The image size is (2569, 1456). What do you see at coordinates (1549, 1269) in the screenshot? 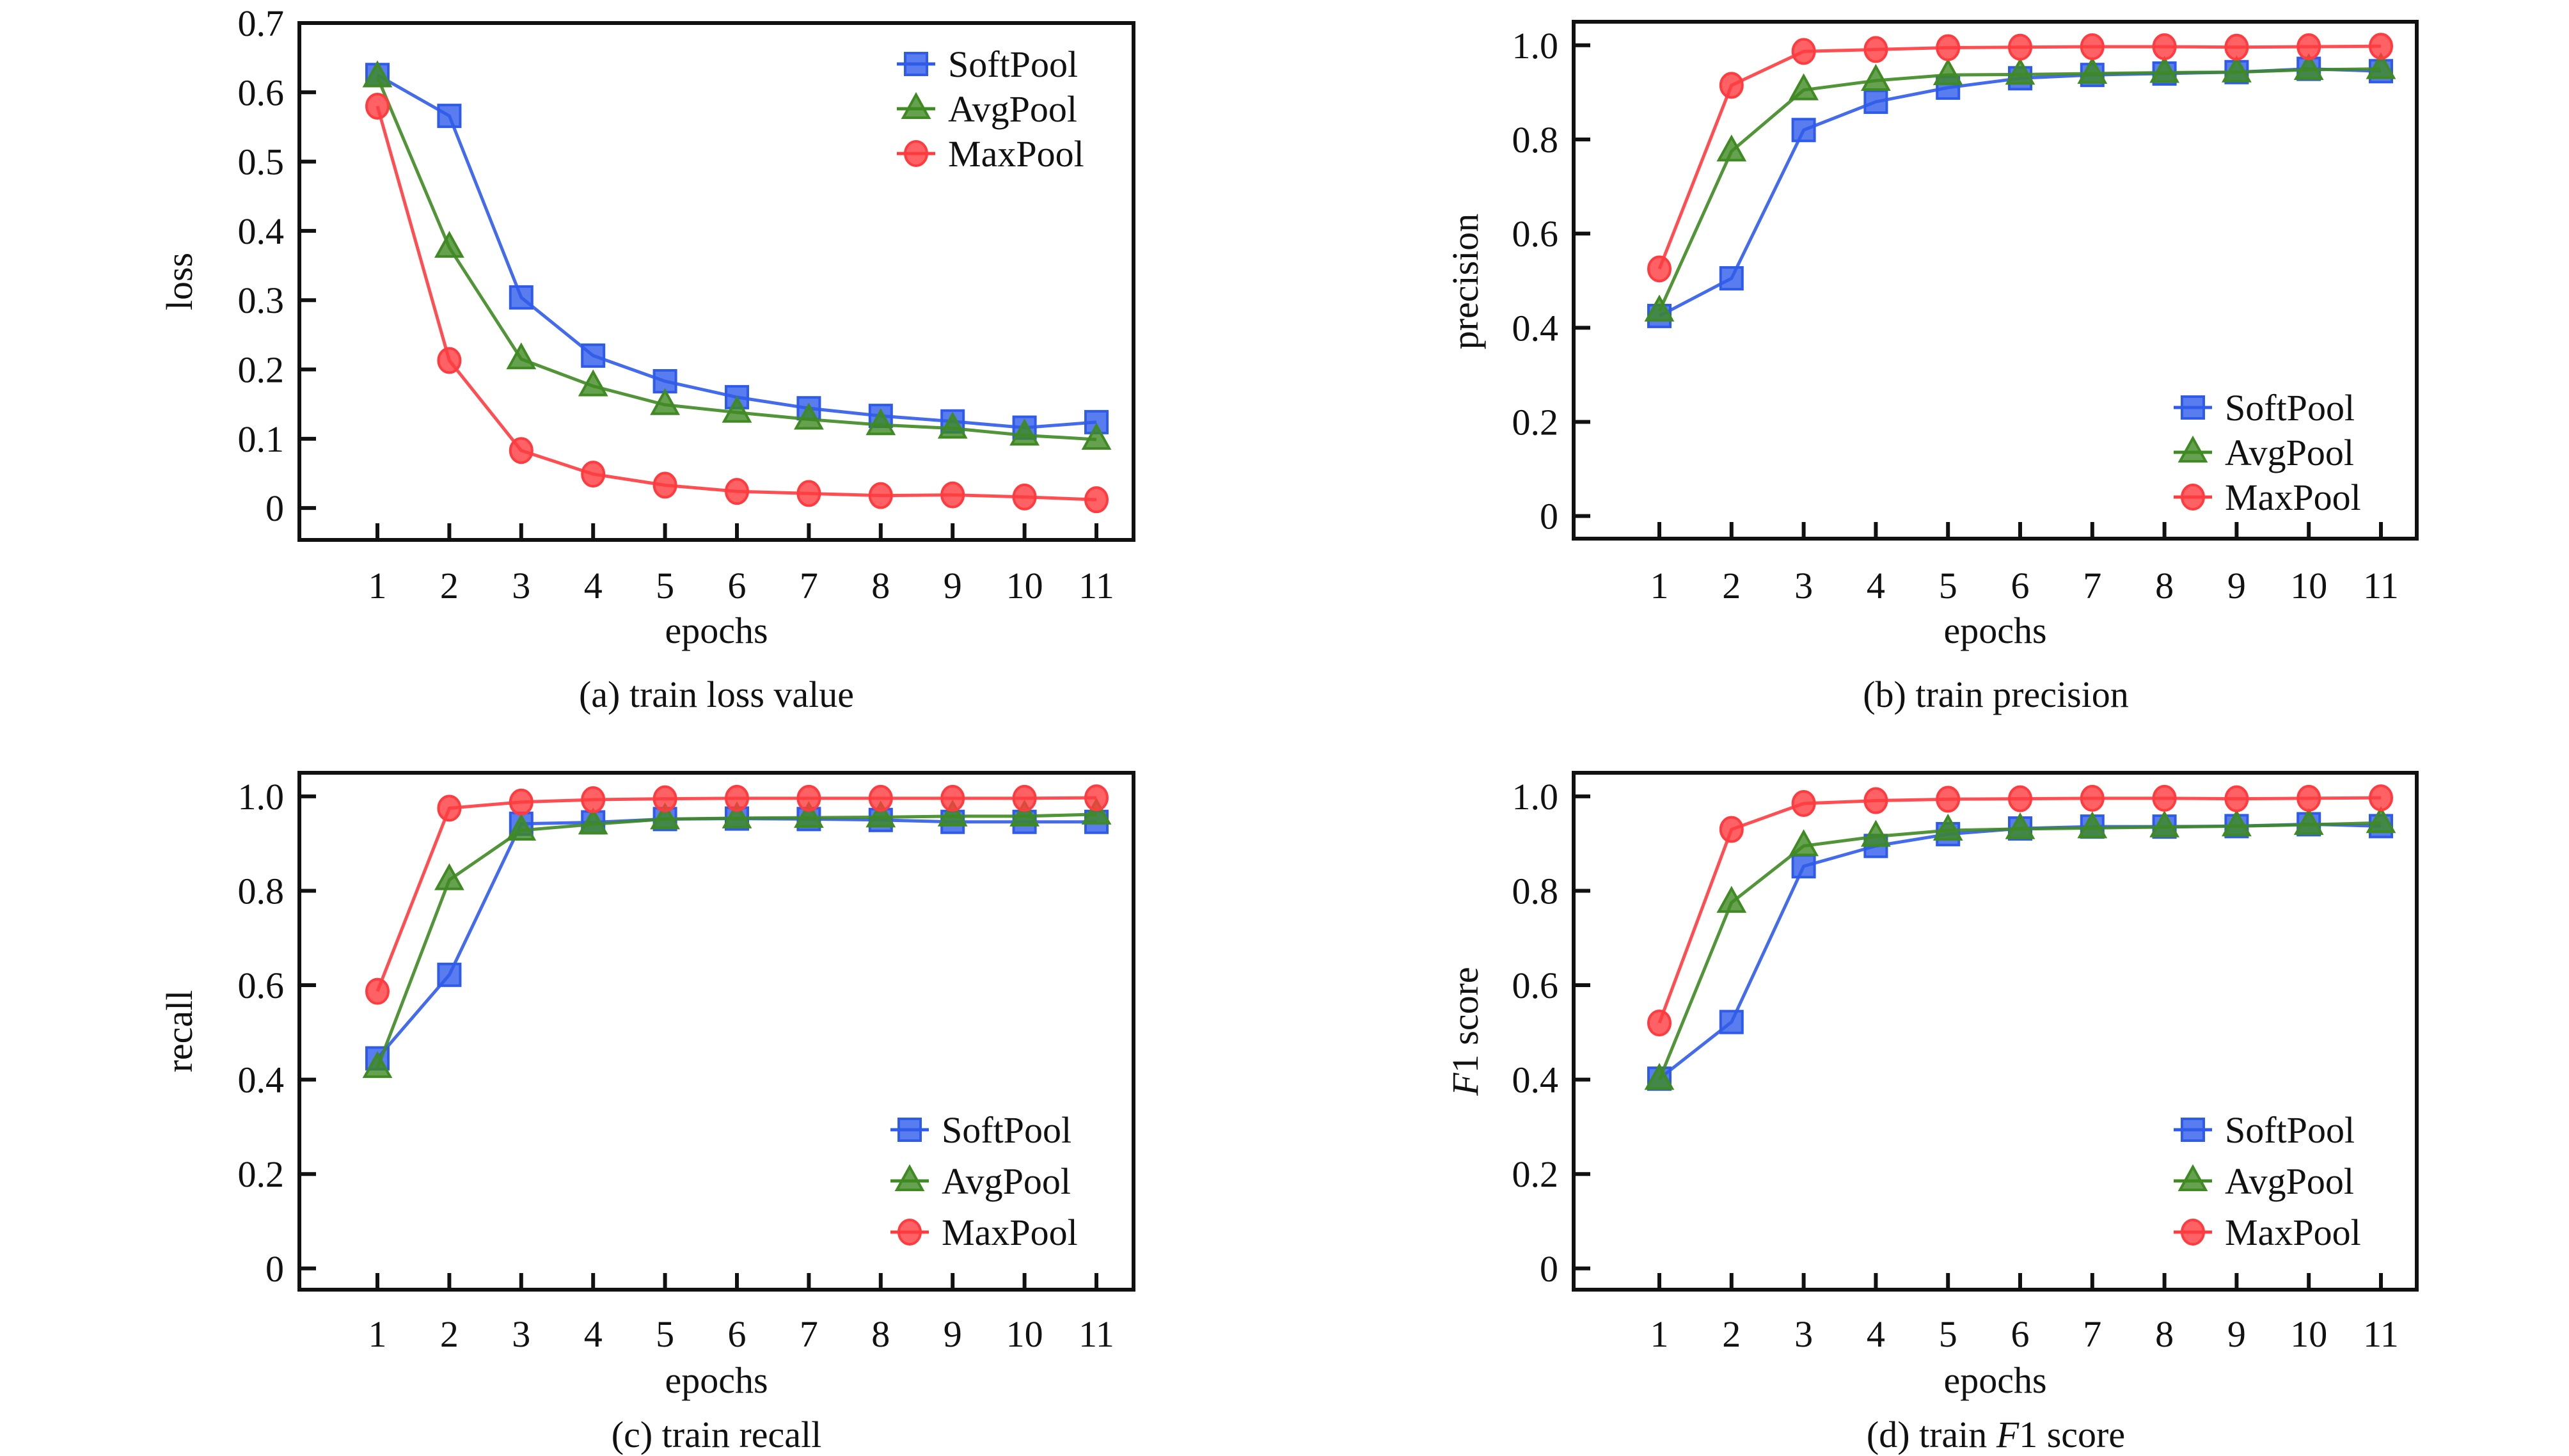
I see `y-tick-label: 0` at bounding box center [1549, 1269].